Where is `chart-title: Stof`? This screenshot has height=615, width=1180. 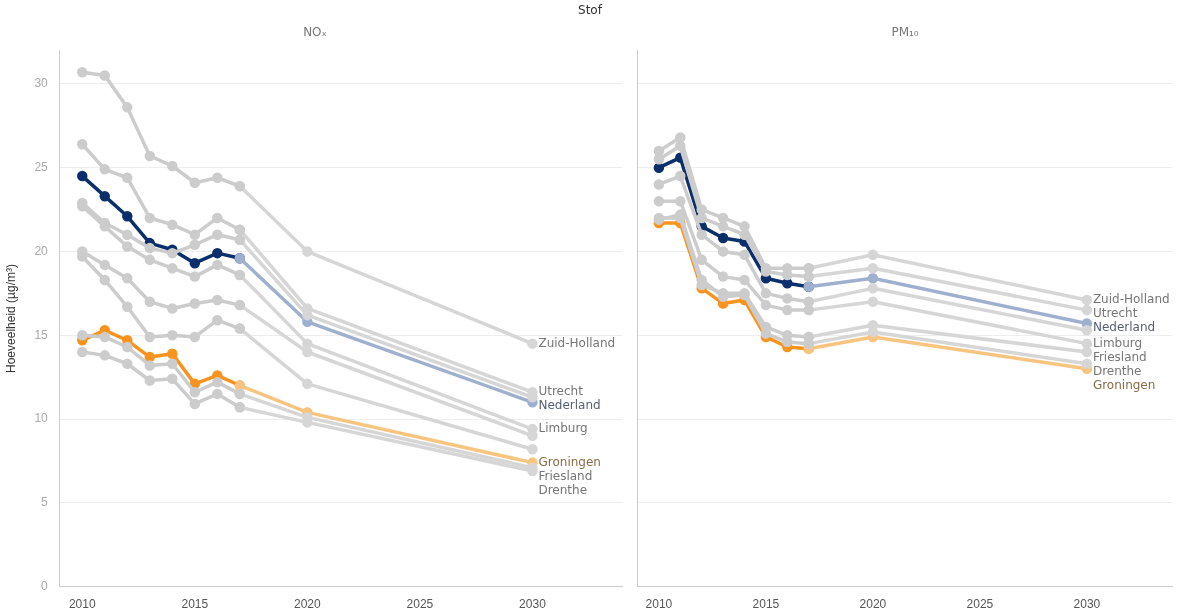
chart-title: Stof is located at coordinates (590, 10).